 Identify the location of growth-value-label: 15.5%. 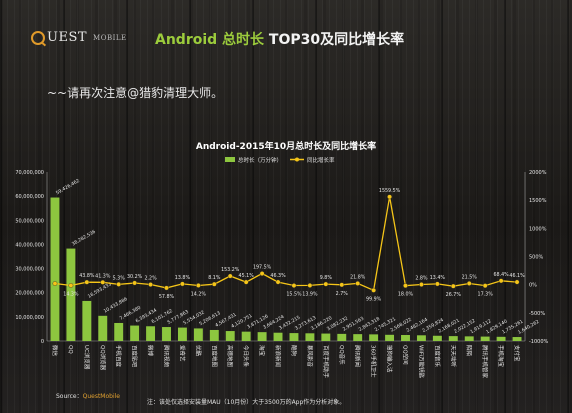
(294, 295).